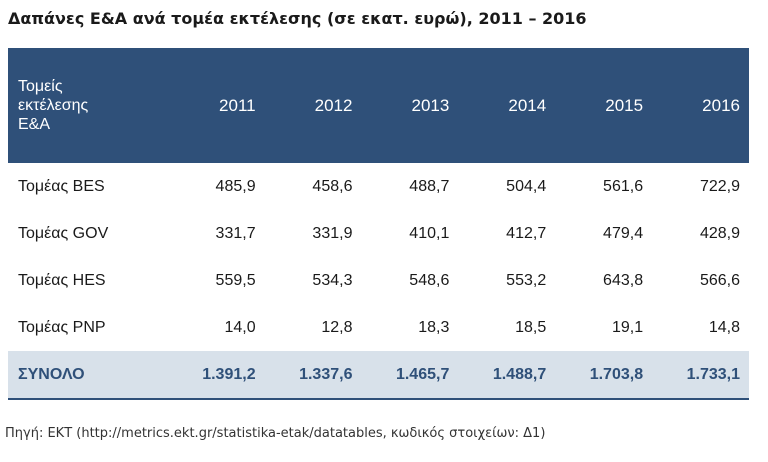  Describe the element at coordinates (62, 280) in the screenshot. I see `row-label: Τομέας HES` at that location.